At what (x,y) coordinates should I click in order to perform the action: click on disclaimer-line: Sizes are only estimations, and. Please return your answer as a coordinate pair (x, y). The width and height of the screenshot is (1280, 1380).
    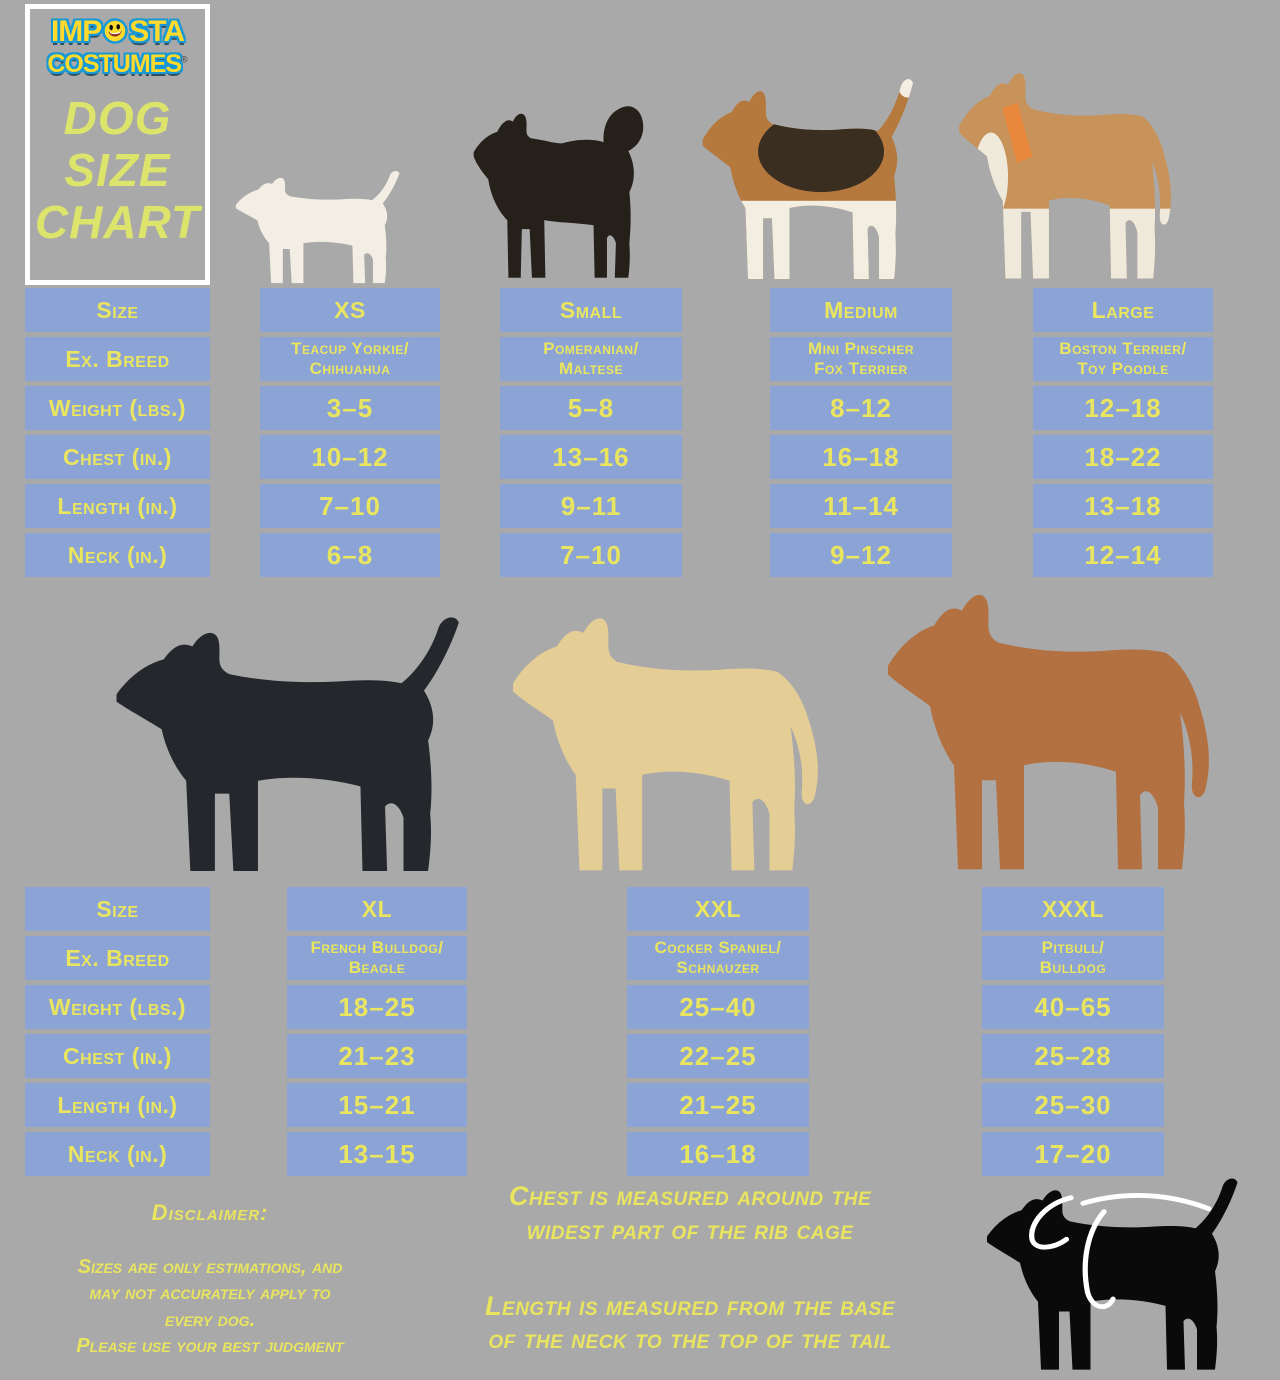
    Looking at the image, I should click on (210, 1267).